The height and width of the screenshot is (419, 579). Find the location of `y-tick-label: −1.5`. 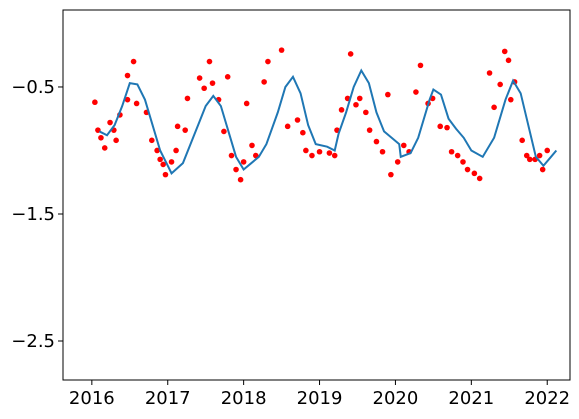

y-tick-label: −1.5 is located at coordinates (33, 214).